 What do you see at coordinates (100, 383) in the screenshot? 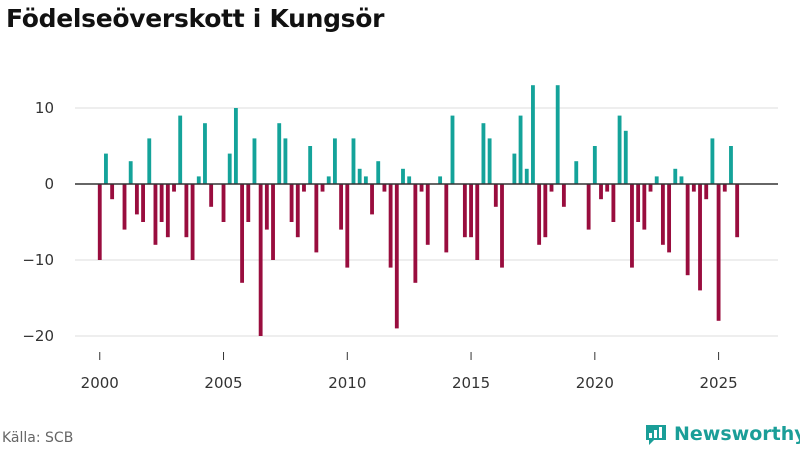
I see `x-tick-label: 2000` at bounding box center [100, 383].